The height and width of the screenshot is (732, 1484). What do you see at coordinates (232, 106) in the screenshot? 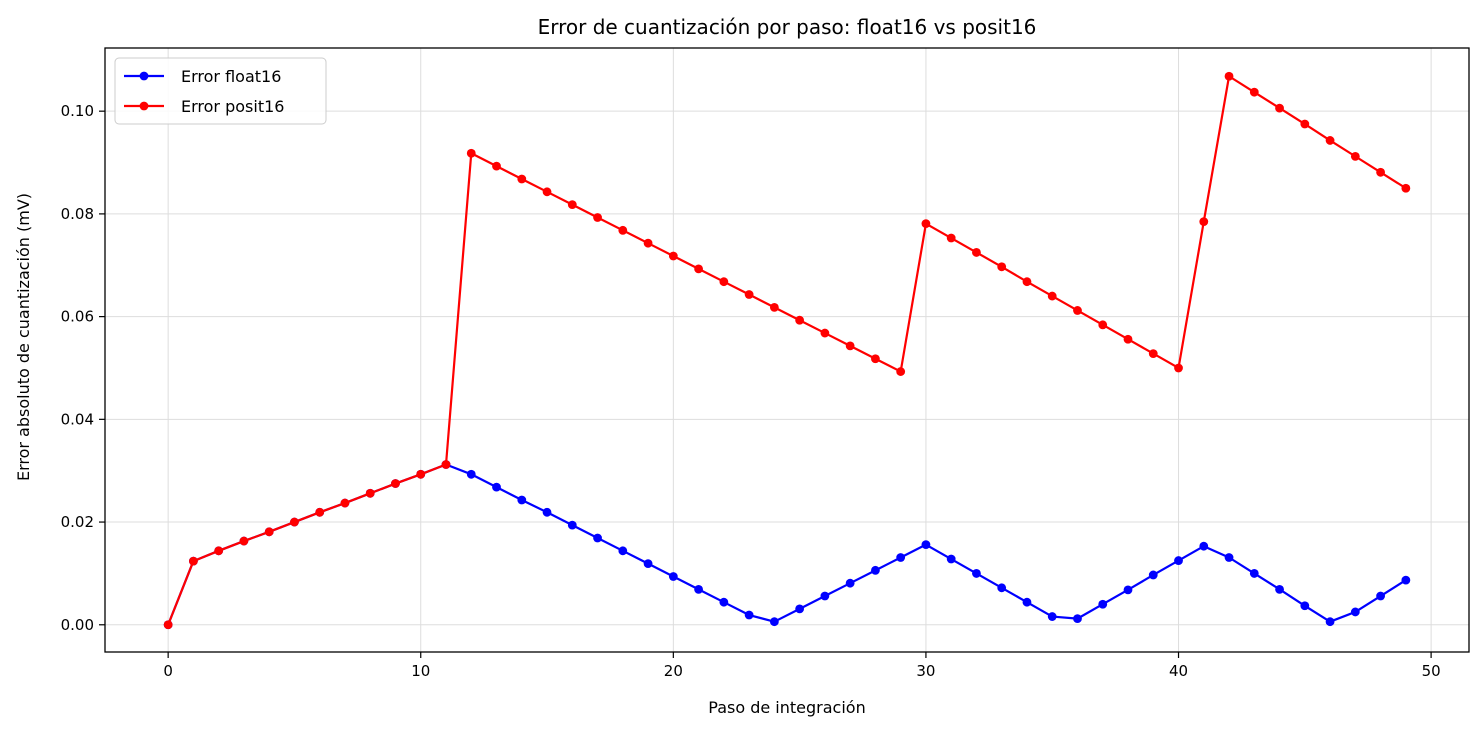
I see `legend-label: Error posit16` at bounding box center [232, 106].